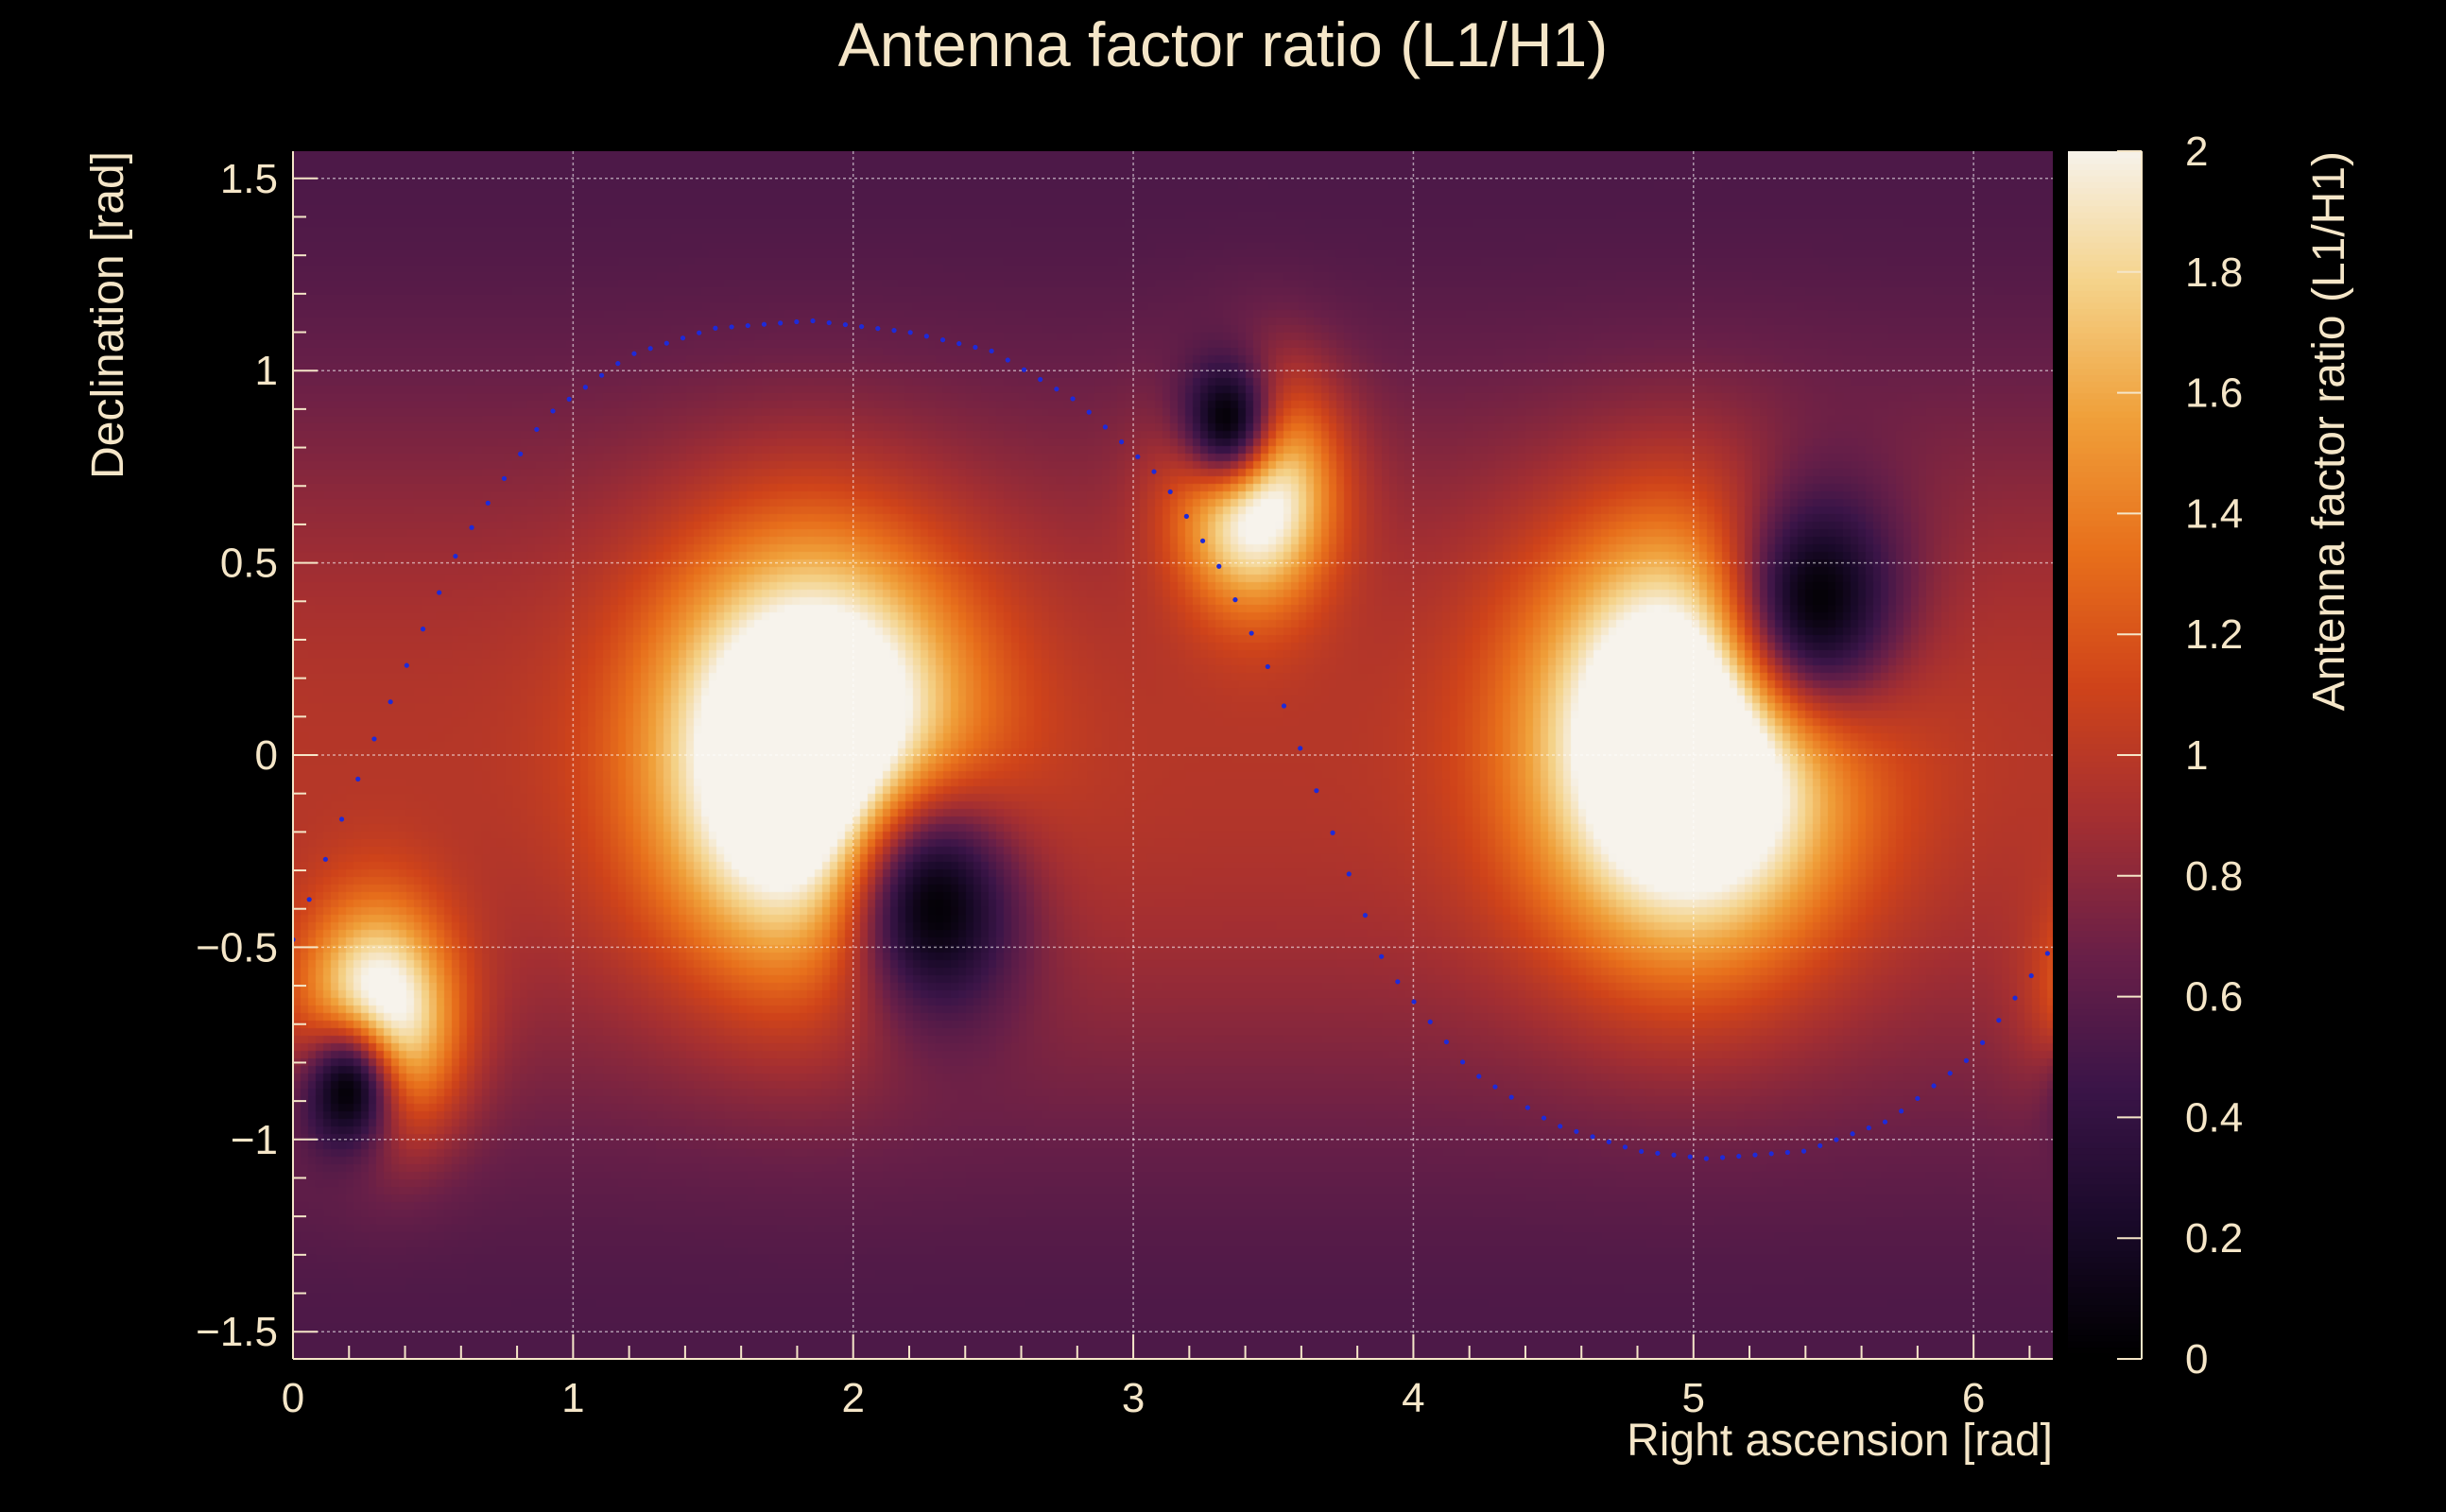  I want to click on y-tick-label: −1.5, so click(237, 1332).